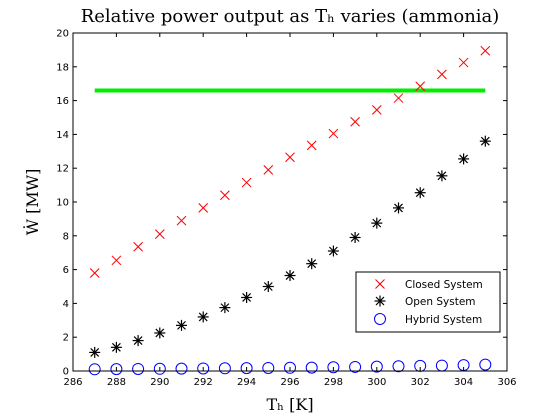 This screenshot has width=560, height=420. I want to click on y-tick-label: 10, so click(62, 203).